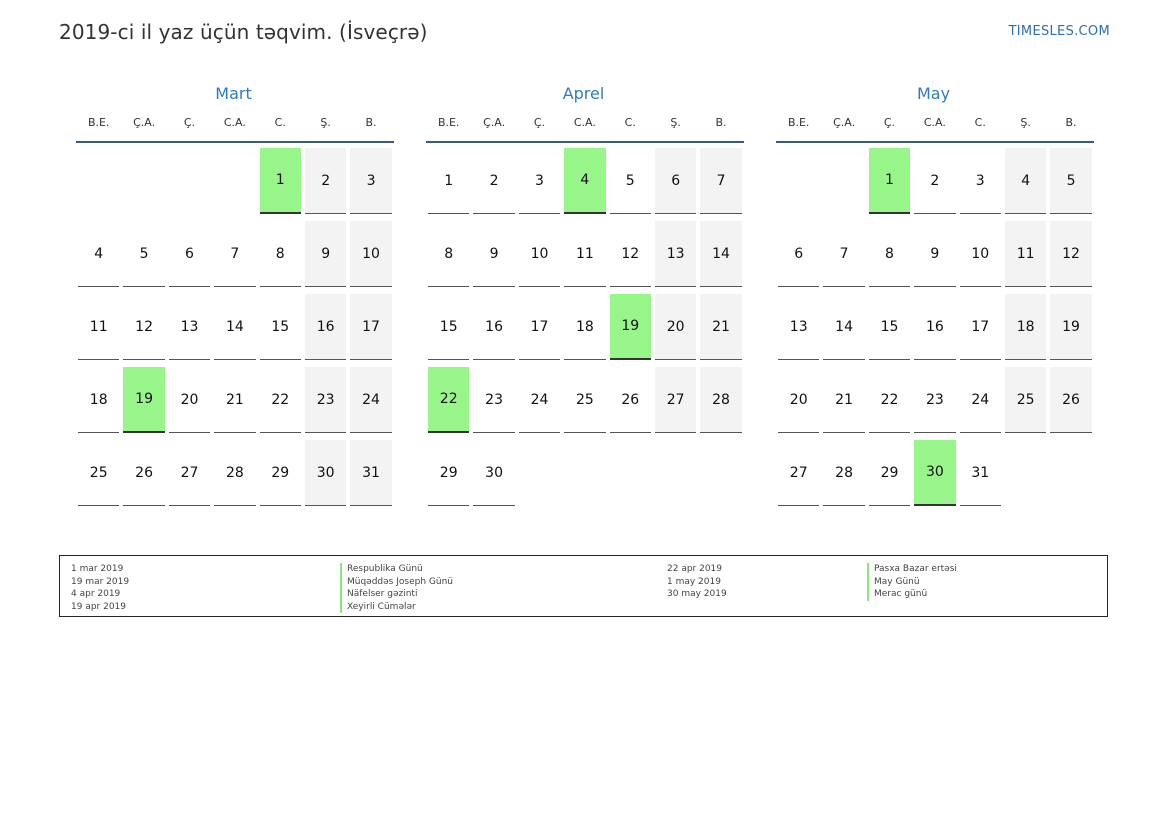 The height and width of the screenshot is (827, 1169). I want to click on day-cell: 31, so click(371, 473).